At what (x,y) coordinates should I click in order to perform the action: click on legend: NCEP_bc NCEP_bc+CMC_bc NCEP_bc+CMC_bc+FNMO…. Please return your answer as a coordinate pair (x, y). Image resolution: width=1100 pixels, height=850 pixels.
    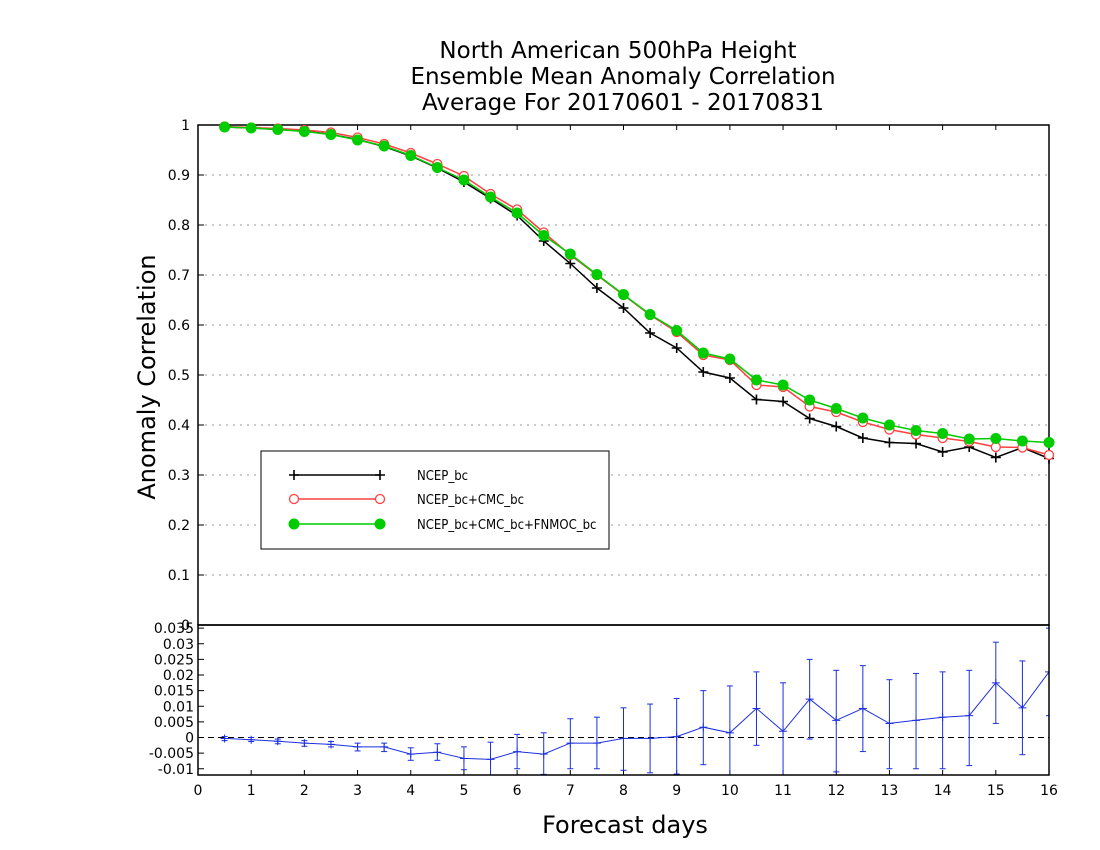
    Looking at the image, I should click on (435, 500).